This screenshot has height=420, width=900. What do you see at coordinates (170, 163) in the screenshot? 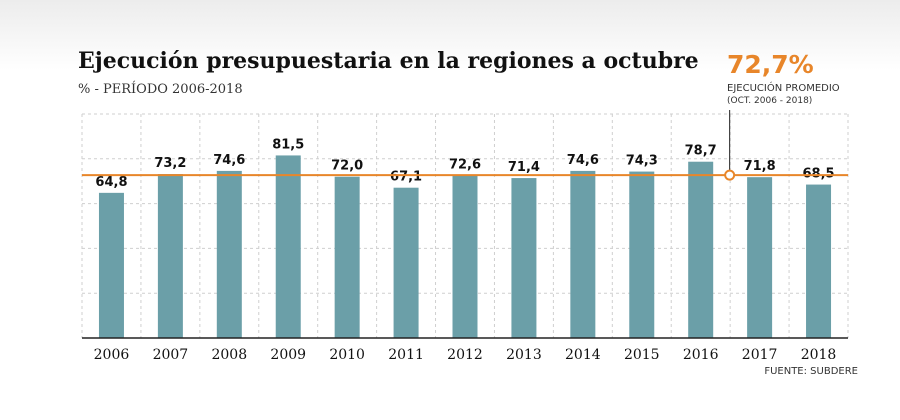
I see `data-label-2007: 73,2` at bounding box center [170, 163].